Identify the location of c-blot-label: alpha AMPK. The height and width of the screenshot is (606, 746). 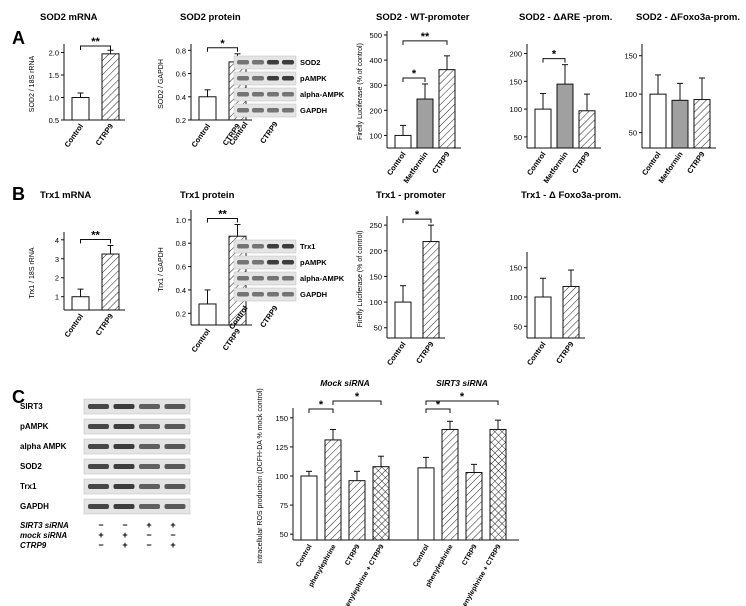
(43, 446).